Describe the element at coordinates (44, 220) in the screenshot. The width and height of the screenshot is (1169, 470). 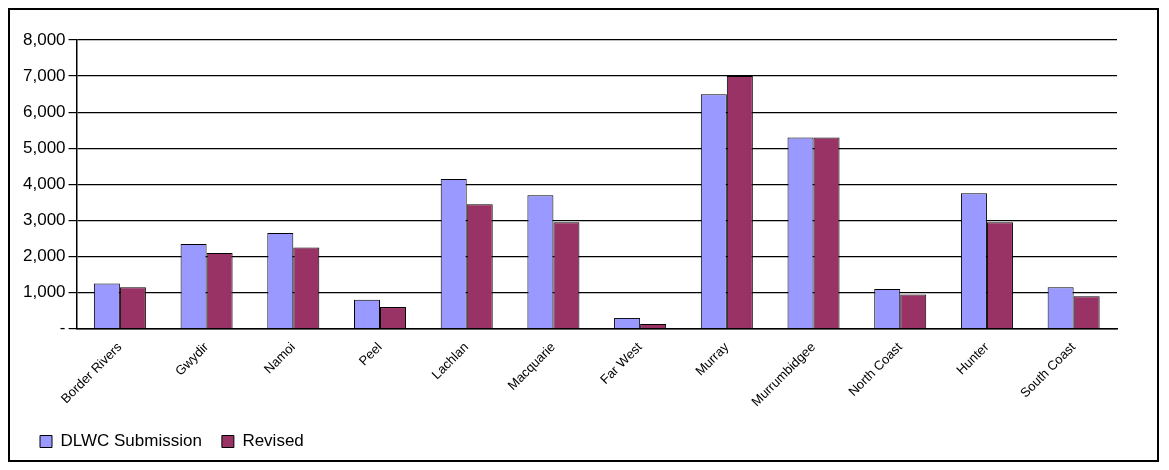
I see `y-tick-label: 3,000` at that location.